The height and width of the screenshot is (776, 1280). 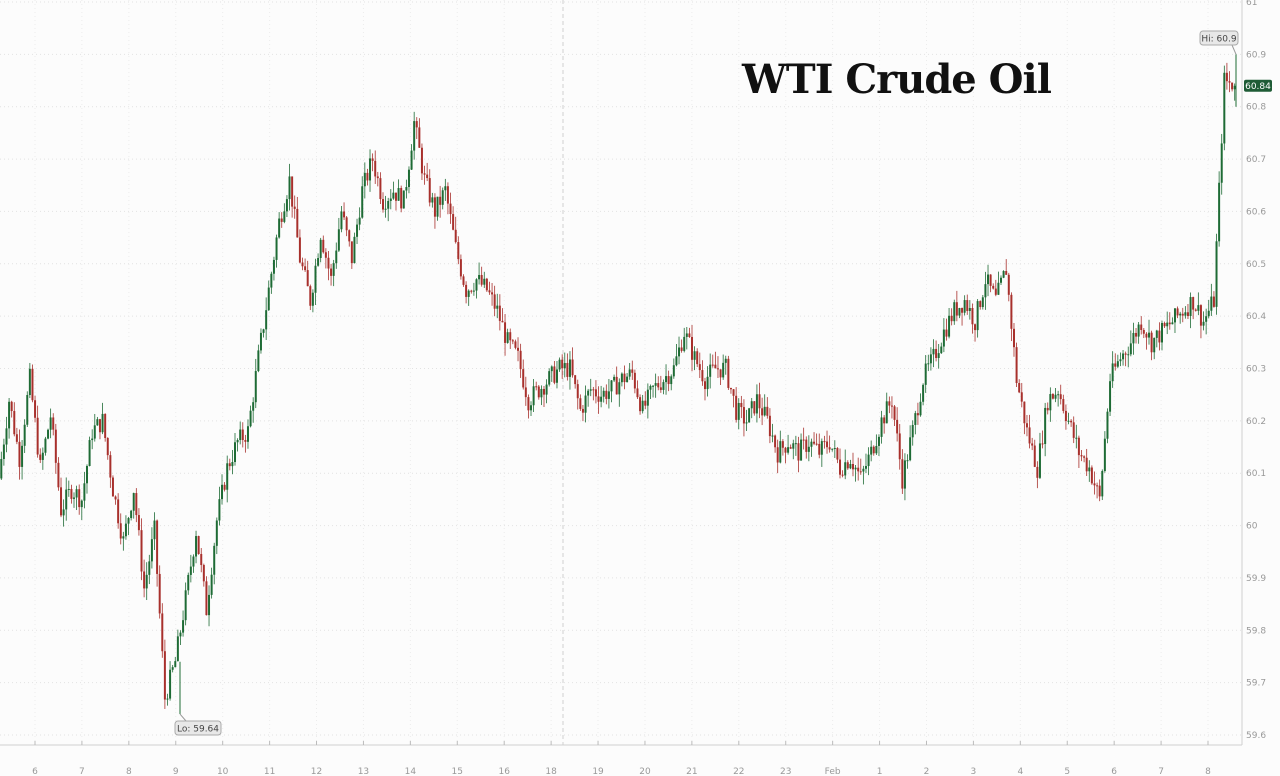 What do you see at coordinates (738, 771) in the screenshot?
I see `x-tick-label: 22` at bounding box center [738, 771].